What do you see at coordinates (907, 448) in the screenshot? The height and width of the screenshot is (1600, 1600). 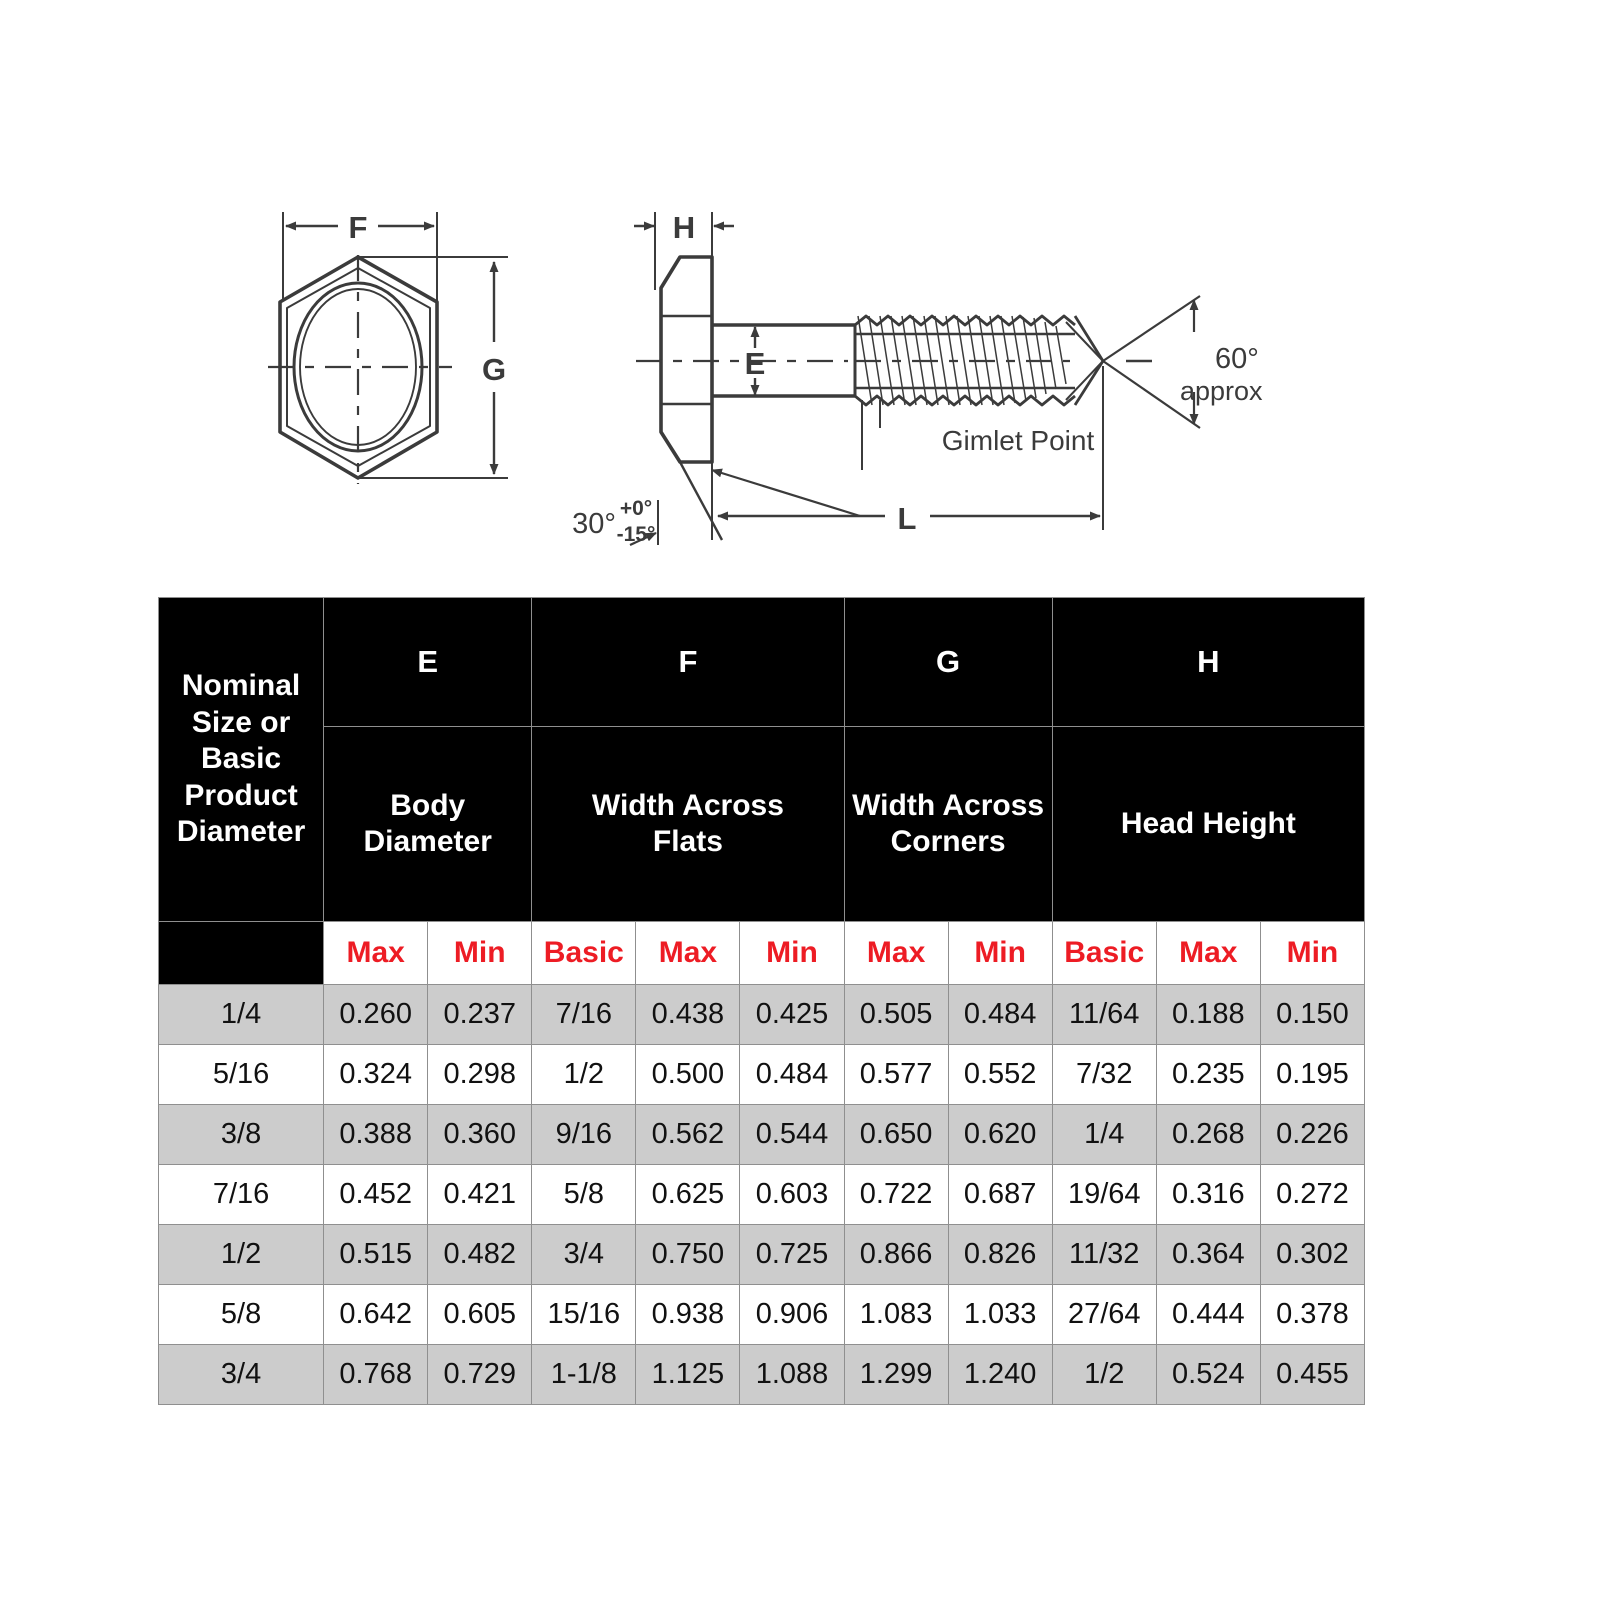 I see `dimension-L` at bounding box center [907, 448].